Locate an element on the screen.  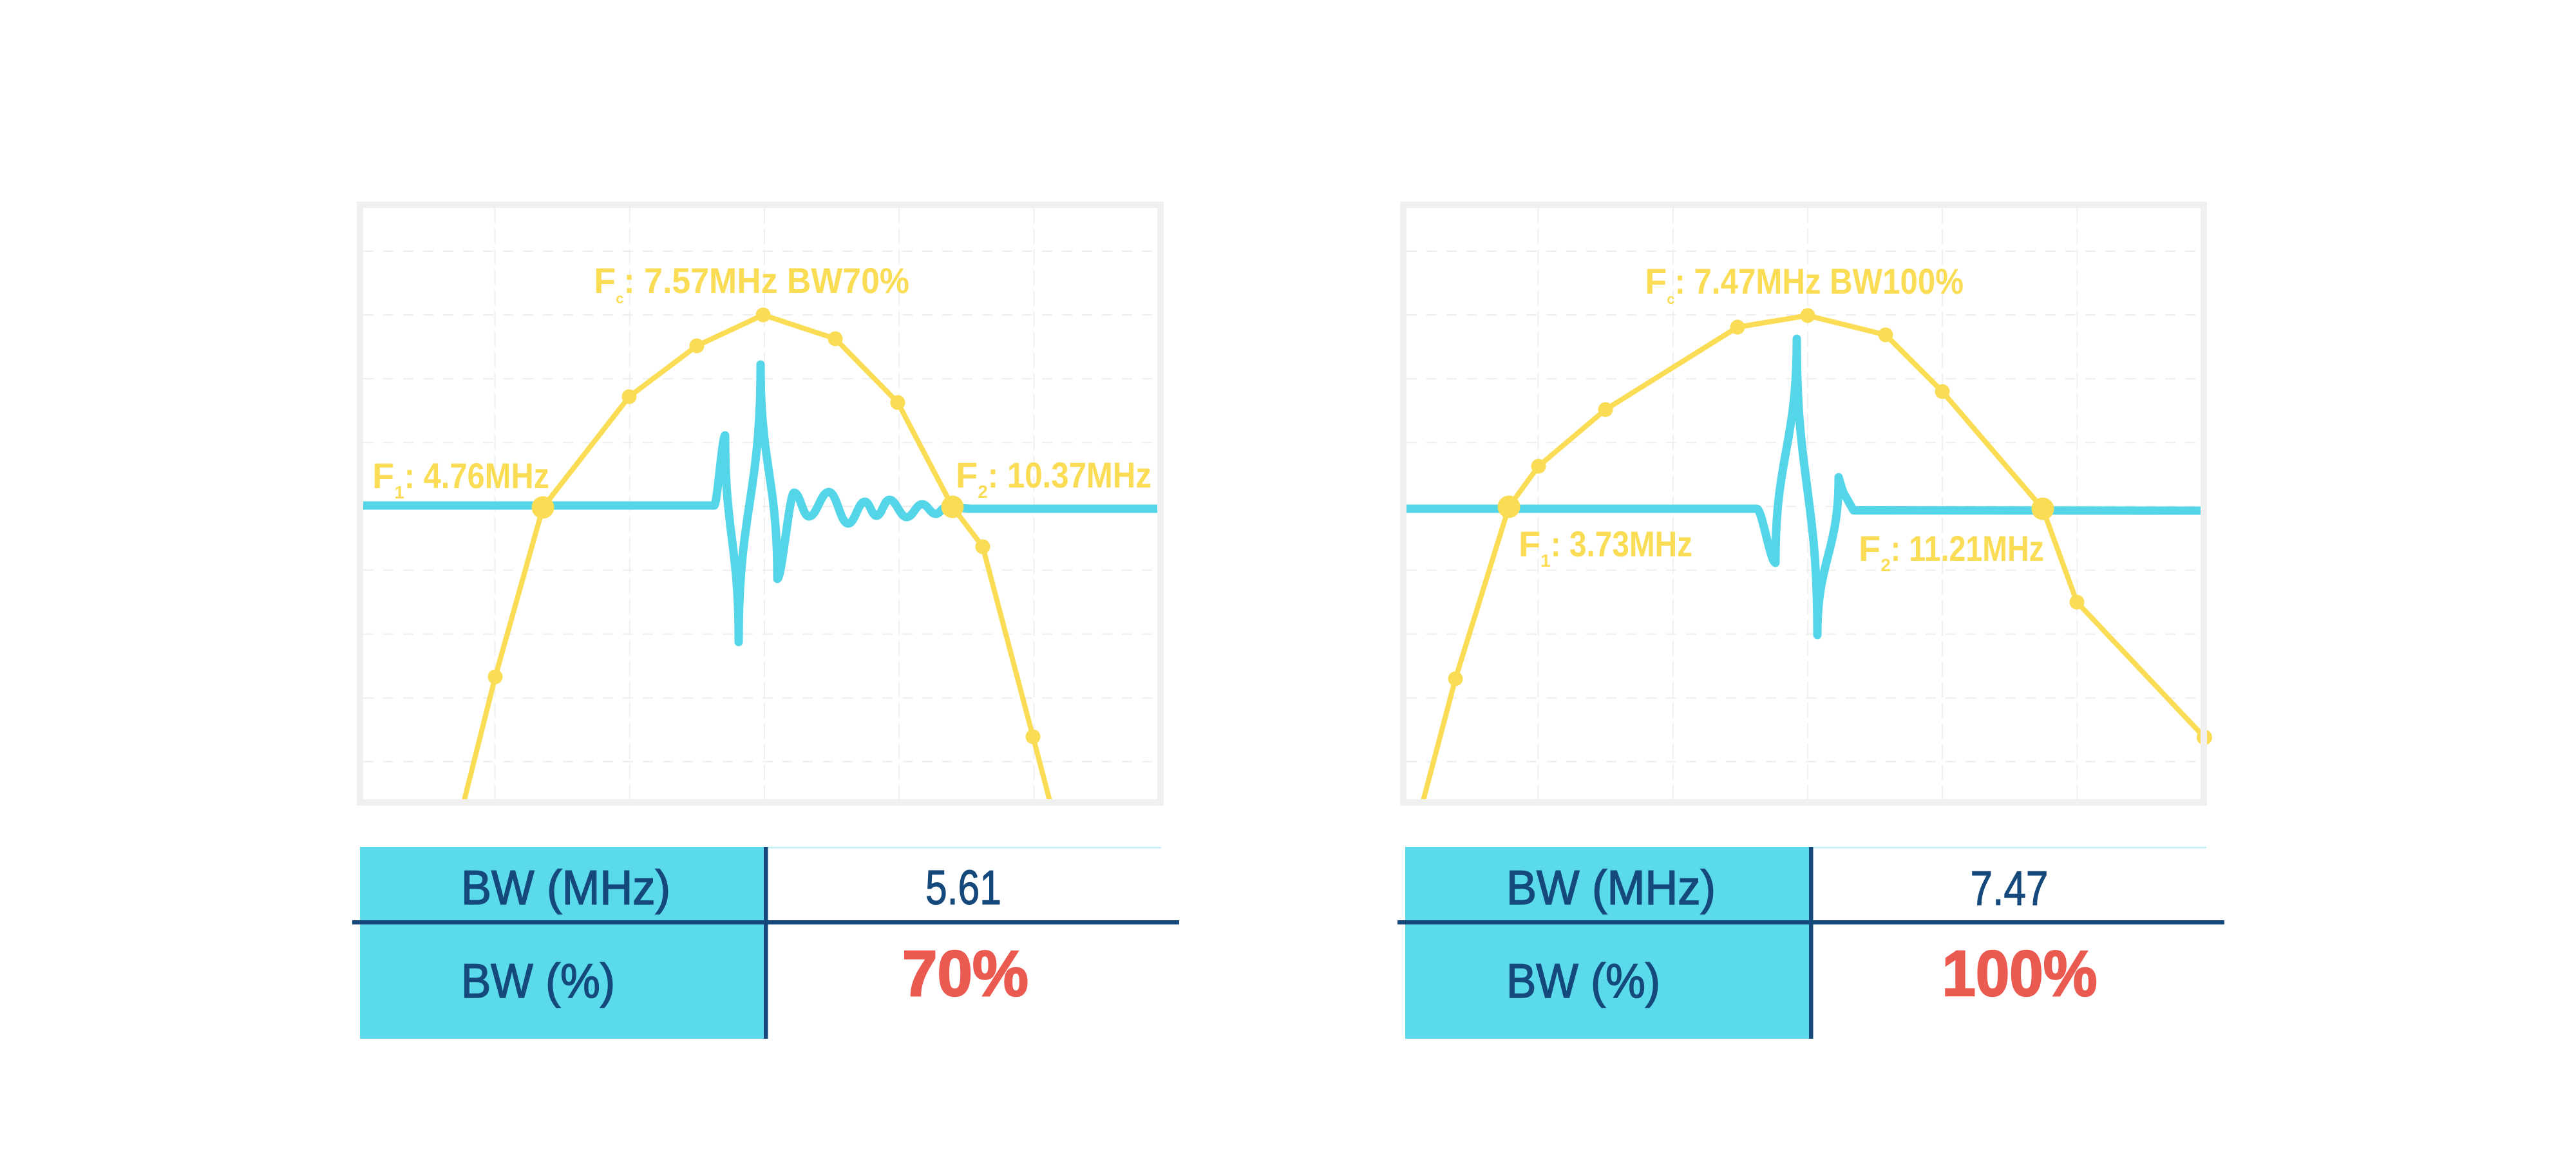
svg-text: 7.47 is located at coordinates (2010, 888).